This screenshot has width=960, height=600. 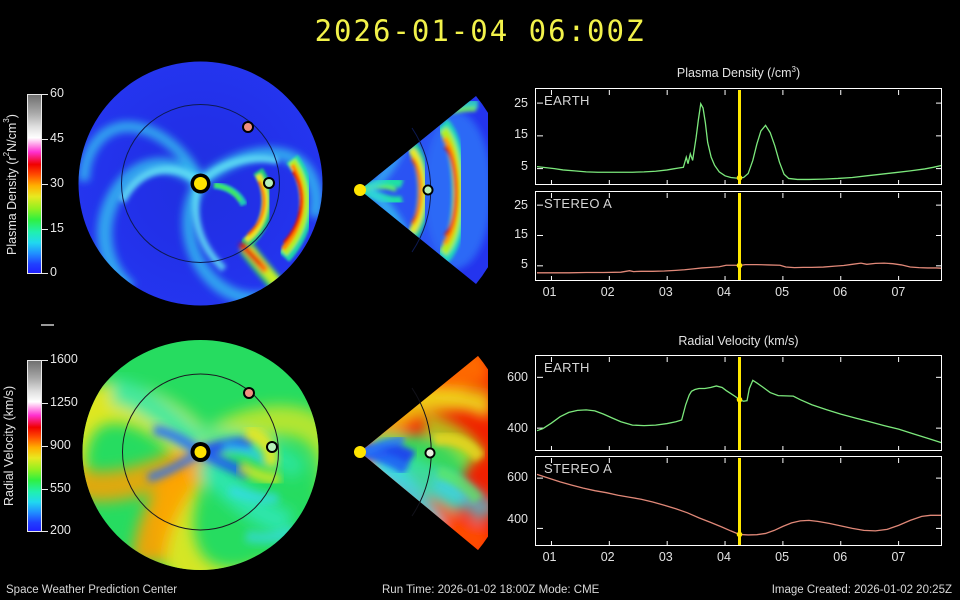 I want to click on footer-agency: Space Weather Prediction Center, so click(x=92, y=590).